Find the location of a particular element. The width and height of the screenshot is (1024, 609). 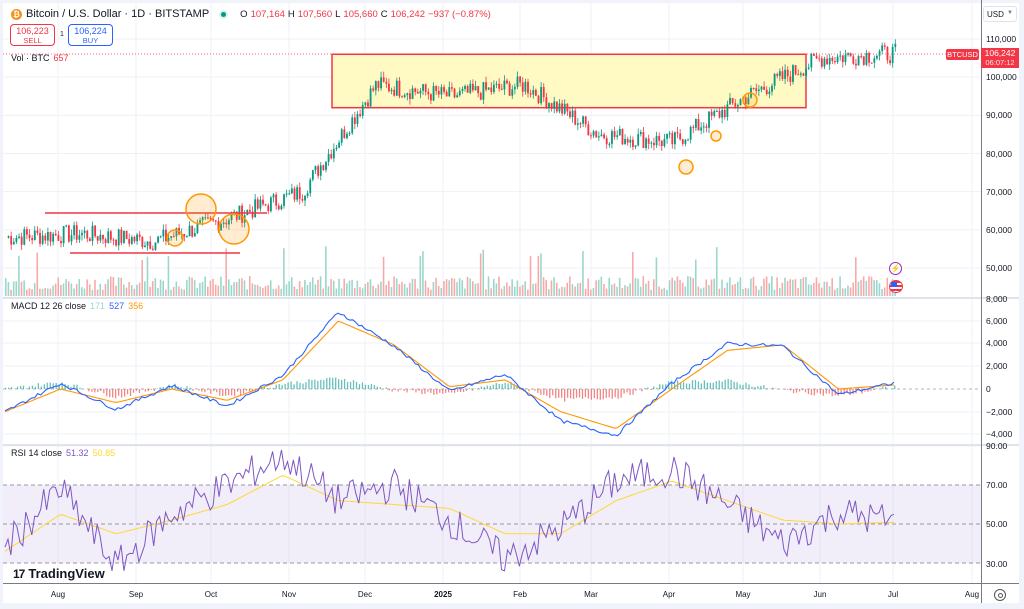

price-tick: 60,000 is located at coordinates (999, 230).